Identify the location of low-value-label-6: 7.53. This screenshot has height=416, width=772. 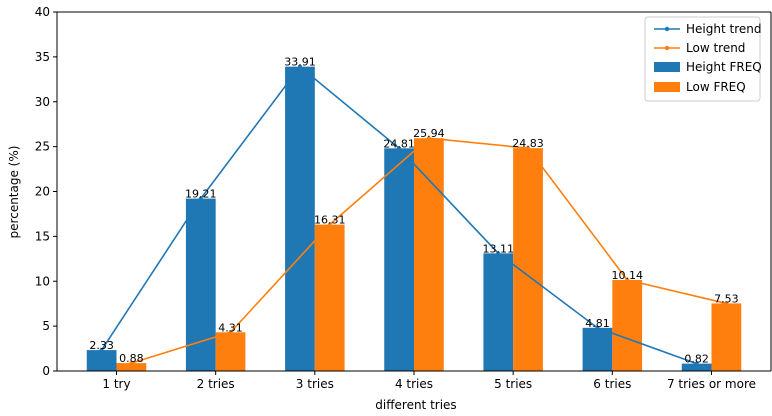
(726, 298).